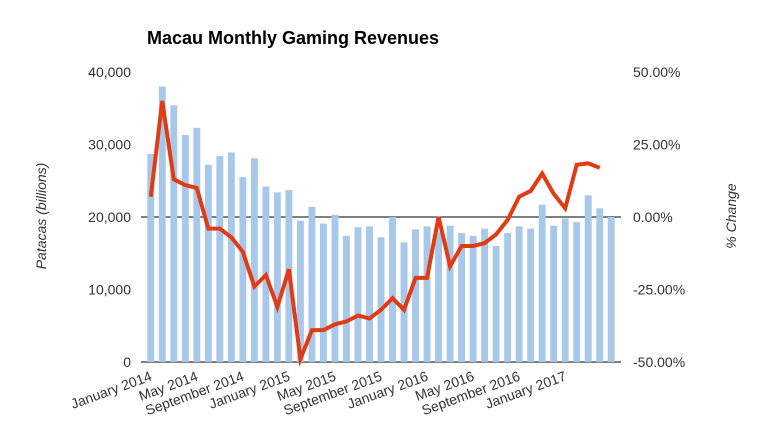 The image size is (764, 432). What do you see at coordinates (293, 38) in the screenshot?
I see `chart-title: Macau Monthly Gaming Revenues` at bounding box center [293, 38].